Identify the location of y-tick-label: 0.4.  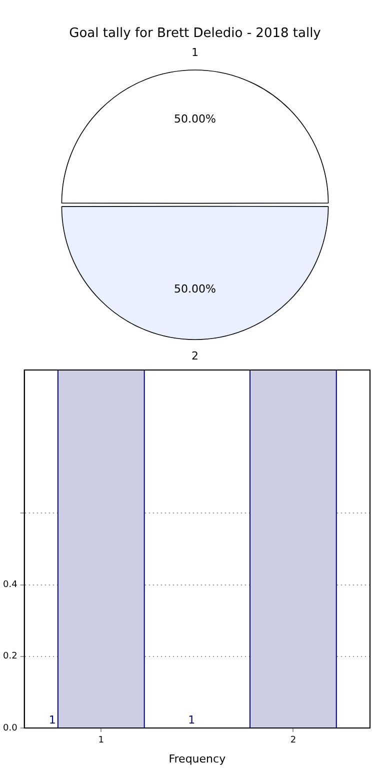
(10, 585).